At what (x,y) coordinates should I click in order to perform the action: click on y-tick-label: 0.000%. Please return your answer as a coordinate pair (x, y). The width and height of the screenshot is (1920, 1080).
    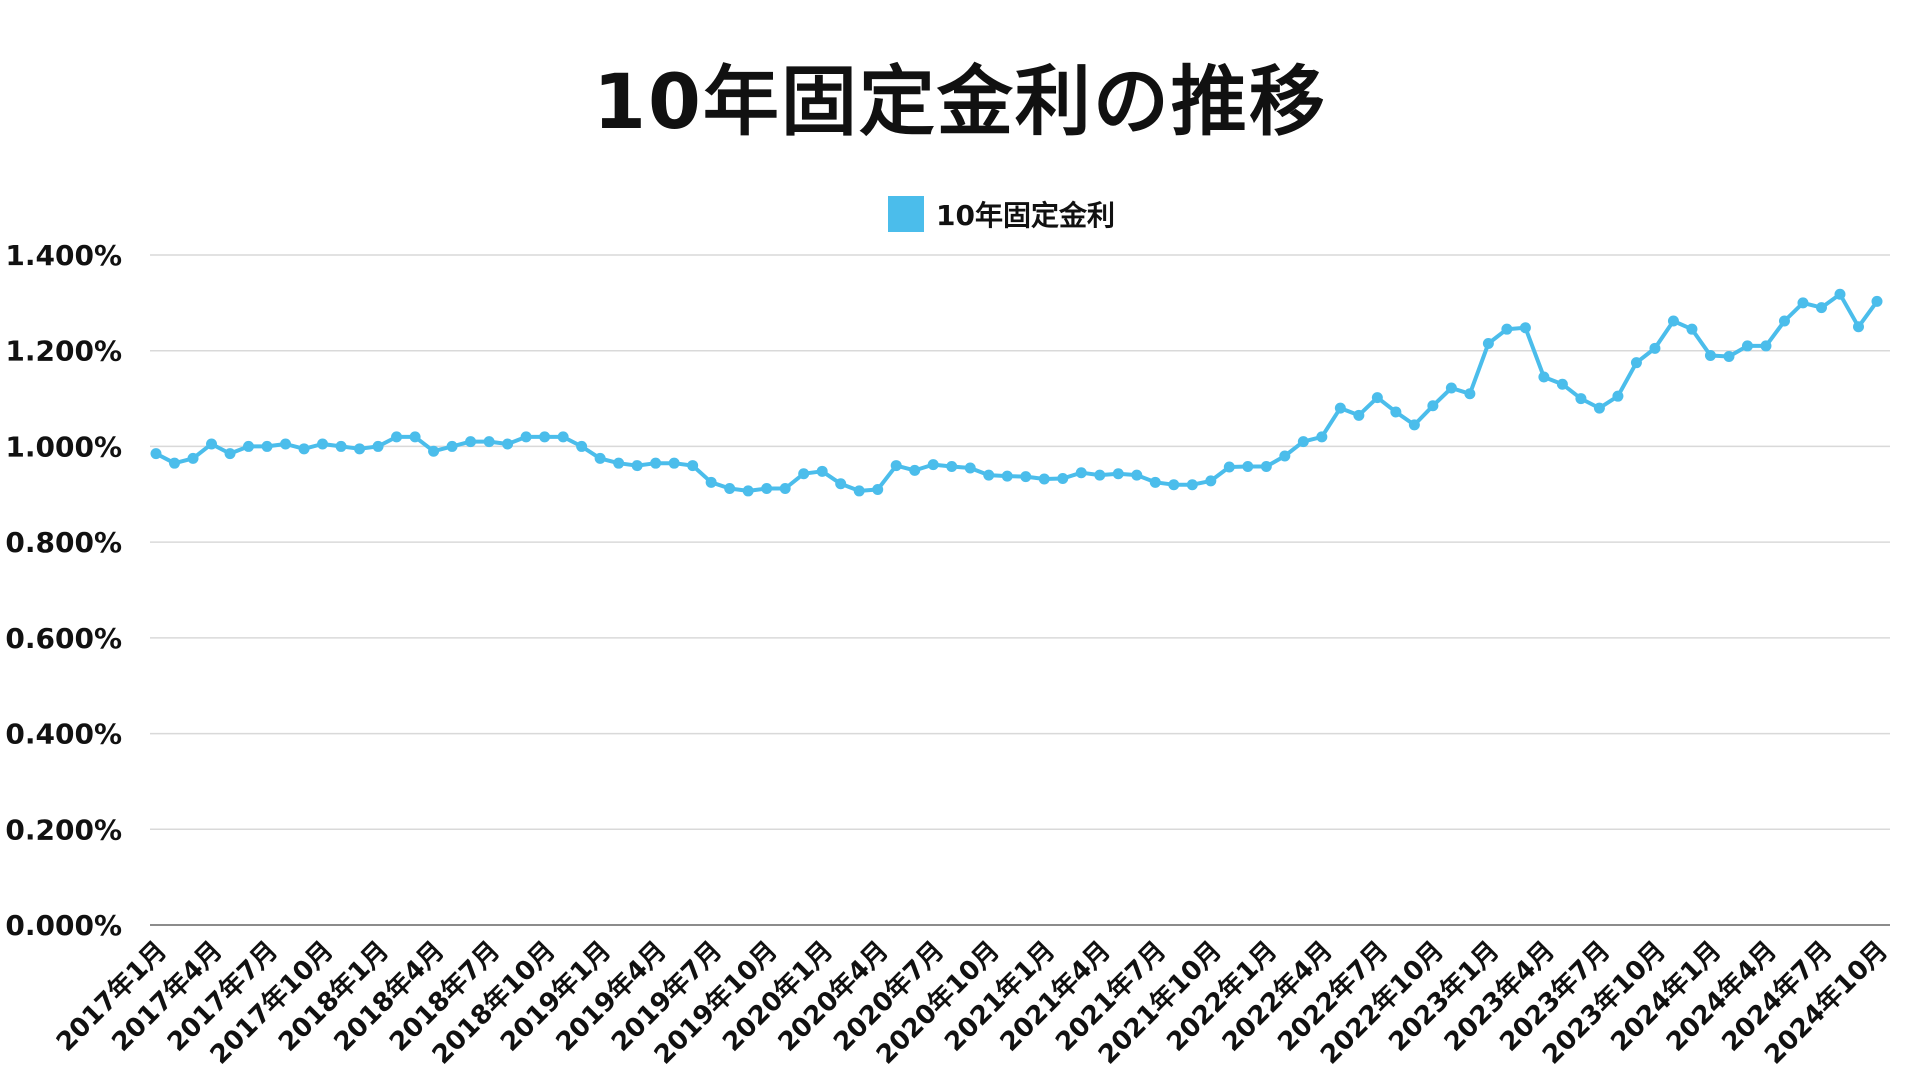
    Looking at the image, I should click on (63, 925).